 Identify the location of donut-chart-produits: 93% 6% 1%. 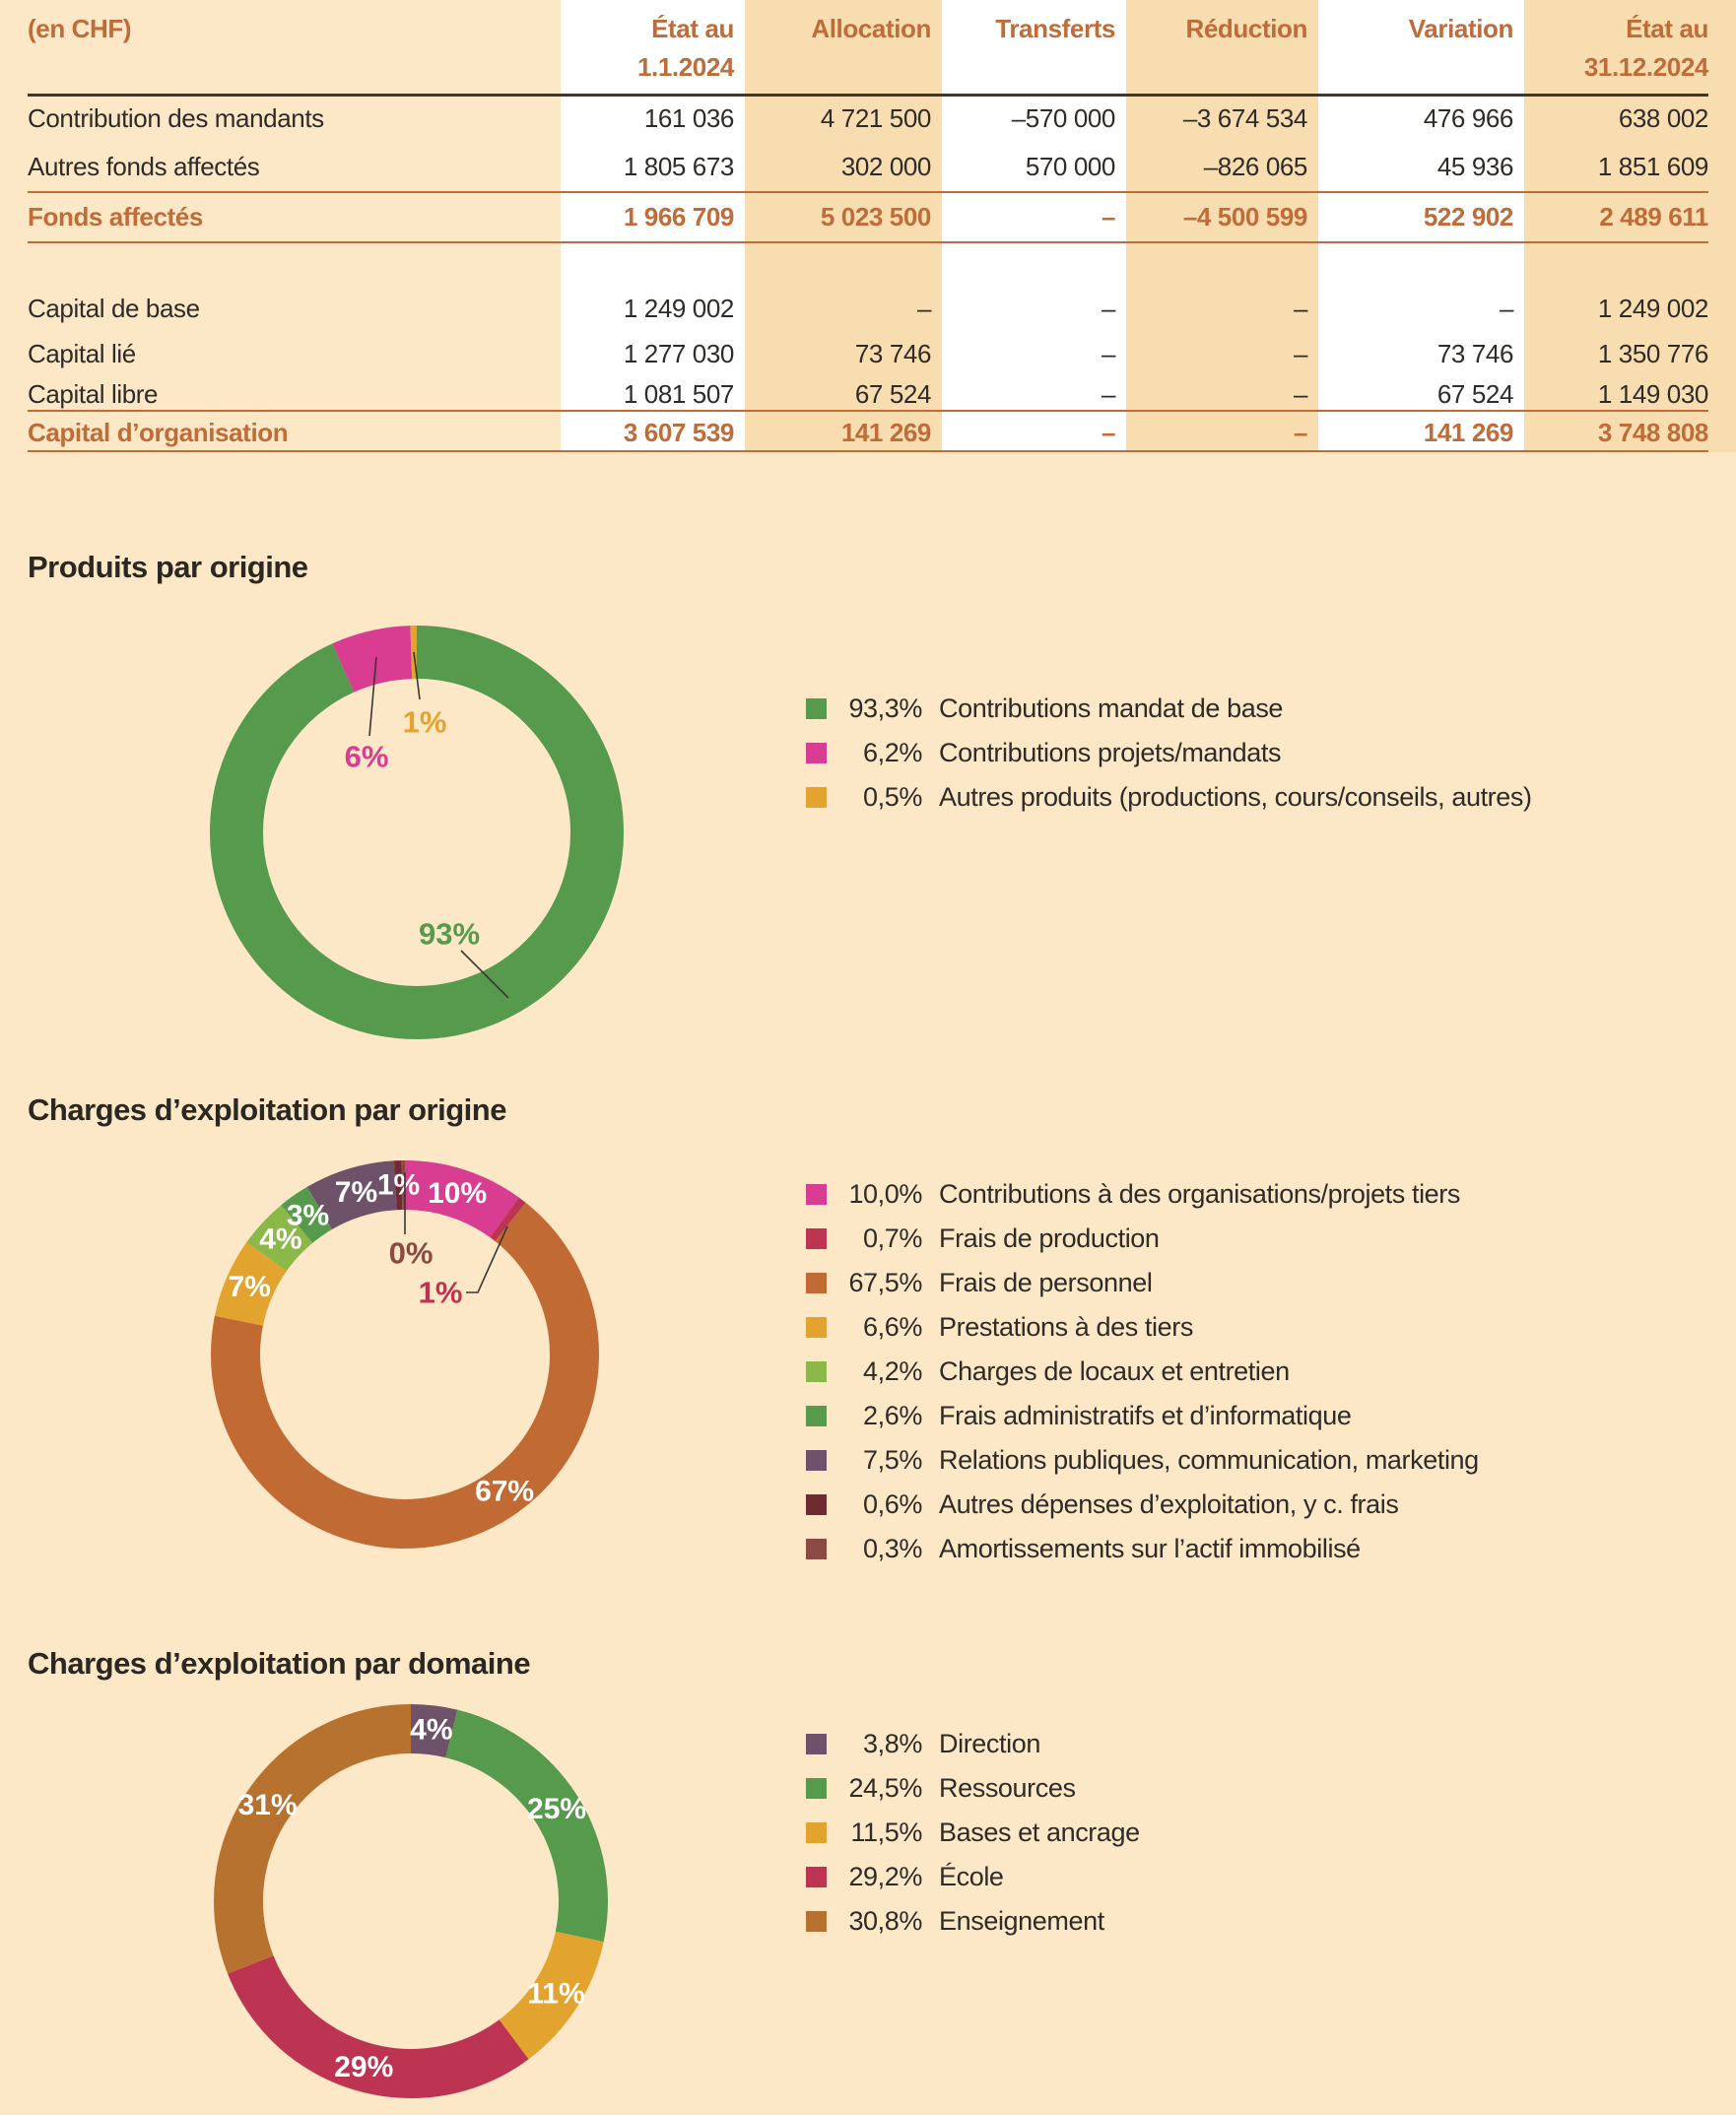
(417, 833).